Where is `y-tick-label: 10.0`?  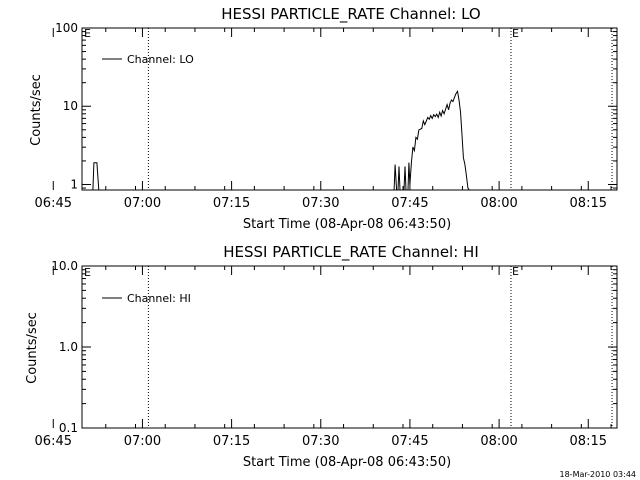
y-tick-label: 10.0 is located at coordinates (64, 266).